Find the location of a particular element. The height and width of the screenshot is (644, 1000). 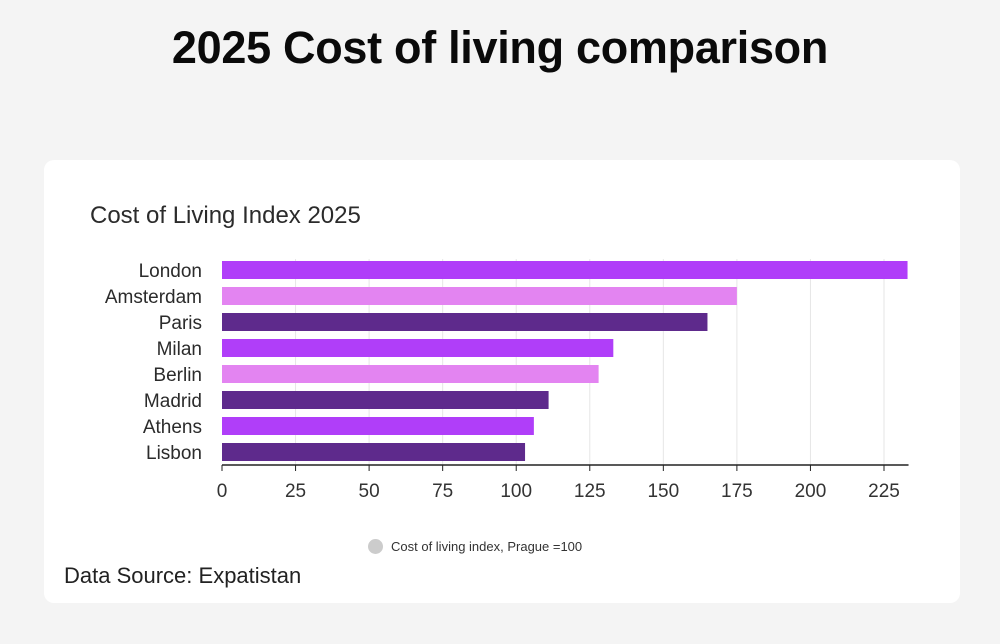

bar-milan is located at coordinates (418, 348).